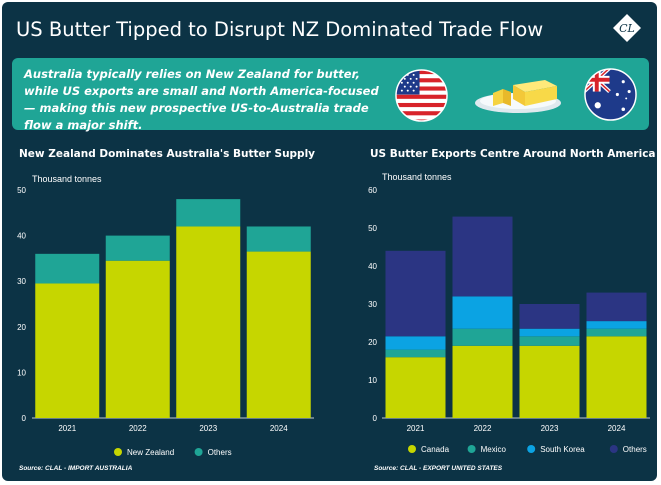  Describe the element at coordinates (471, 449) in the screenshot. I see `legend-marker-mexico` at that location.